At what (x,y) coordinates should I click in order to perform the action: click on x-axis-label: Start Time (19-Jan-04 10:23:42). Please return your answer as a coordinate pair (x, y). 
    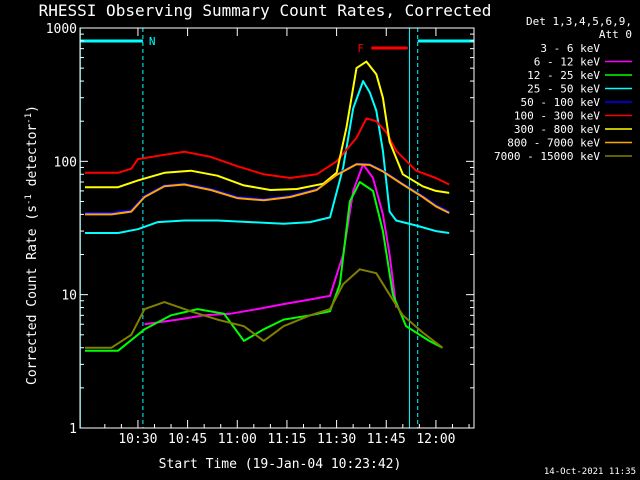
    Looking at the image, I should click on (280, 464).